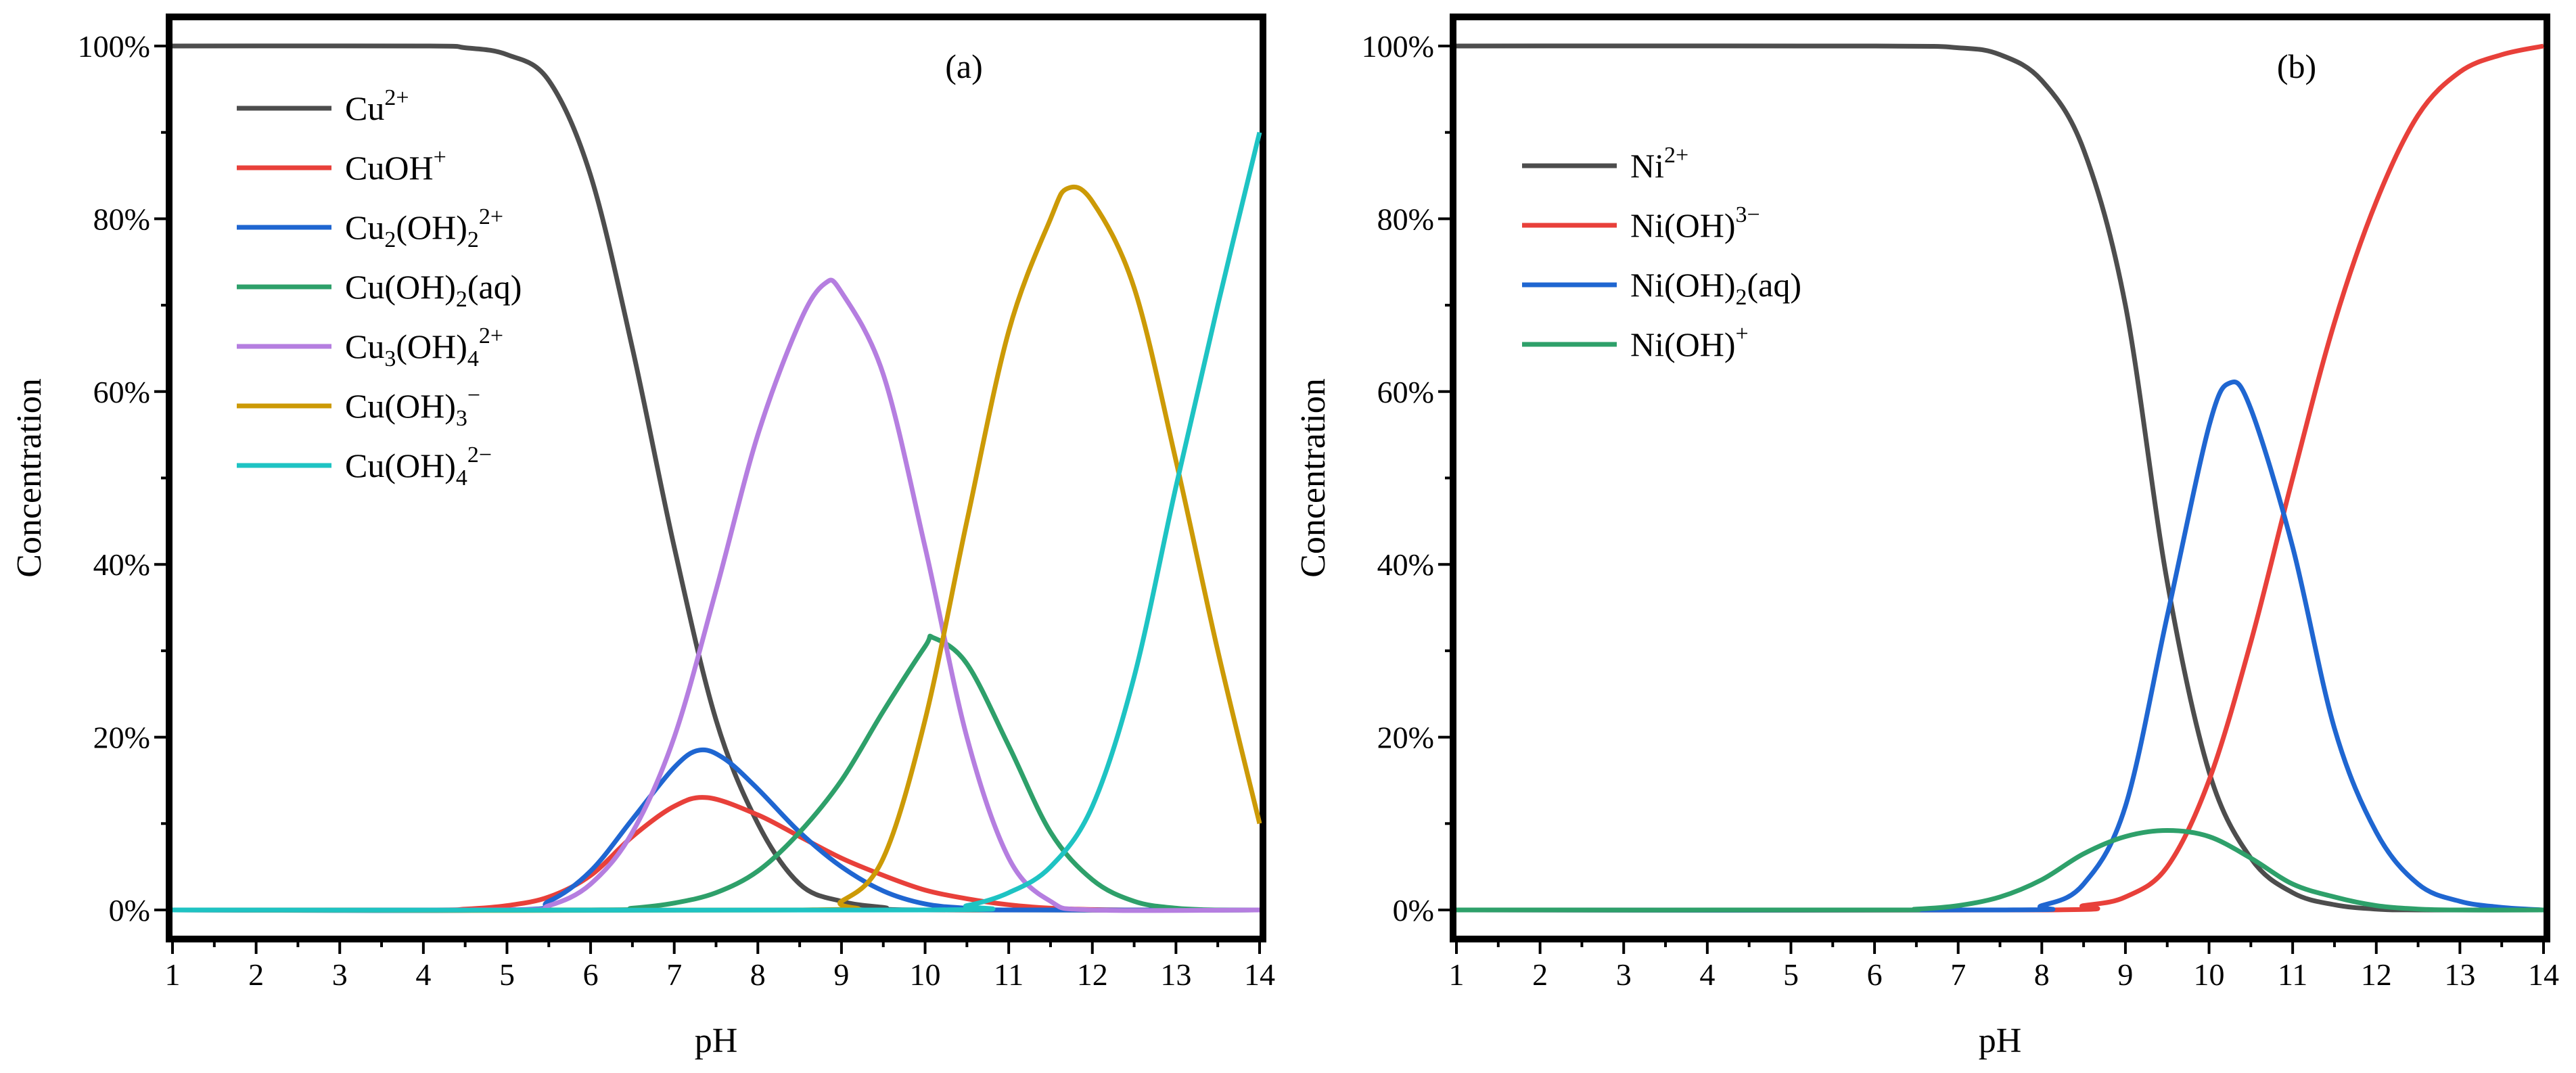 This screenshot has width=2576, height=1073. Describe the element at coordinates (434, 290) in the screenshot. I see `legend-entry: Cu(OH)2​(aq)` at that location.